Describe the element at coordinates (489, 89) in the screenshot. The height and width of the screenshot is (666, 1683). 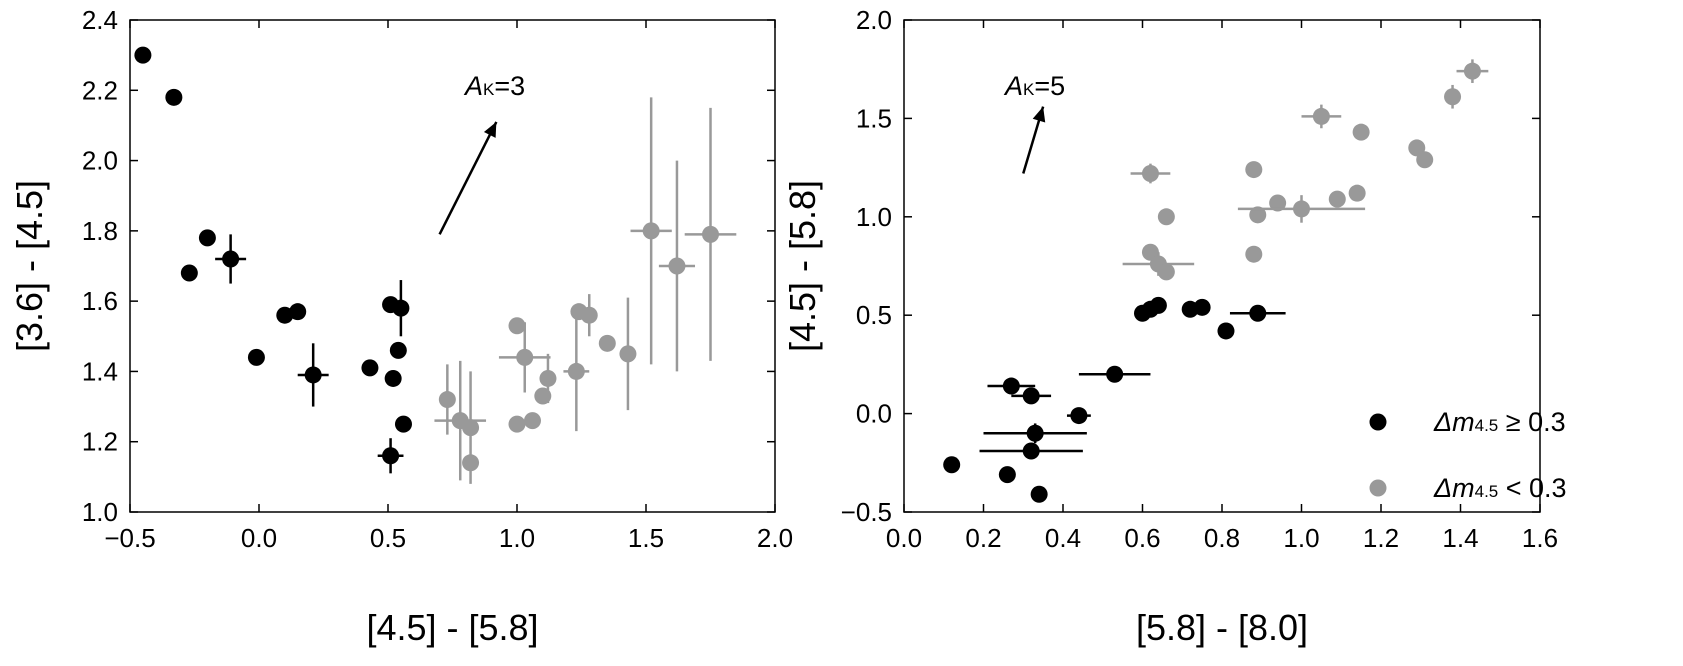
I see `reddening-label-subscript: K` at that location.